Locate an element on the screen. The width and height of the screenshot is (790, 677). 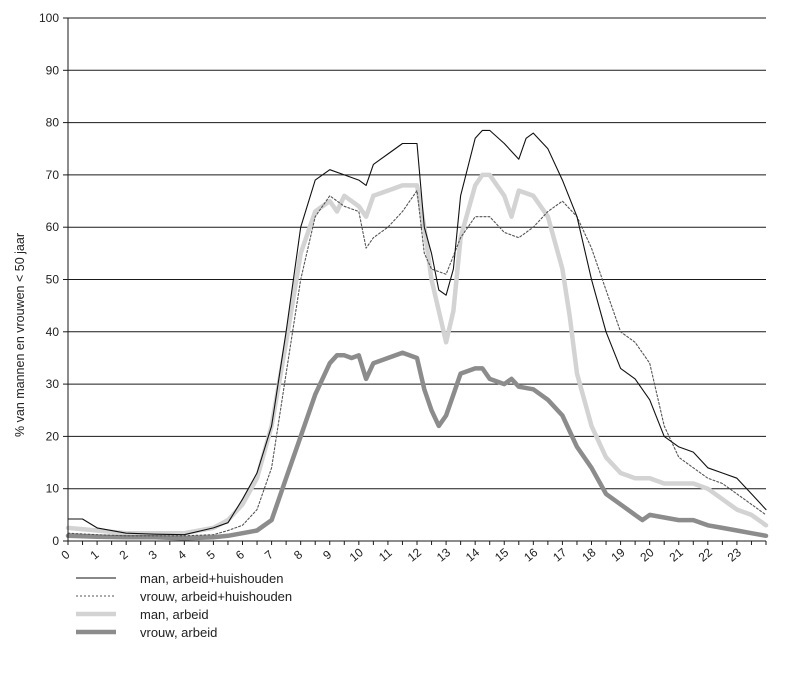
x-tick-label: 22 is located at coordinates (705, 555).